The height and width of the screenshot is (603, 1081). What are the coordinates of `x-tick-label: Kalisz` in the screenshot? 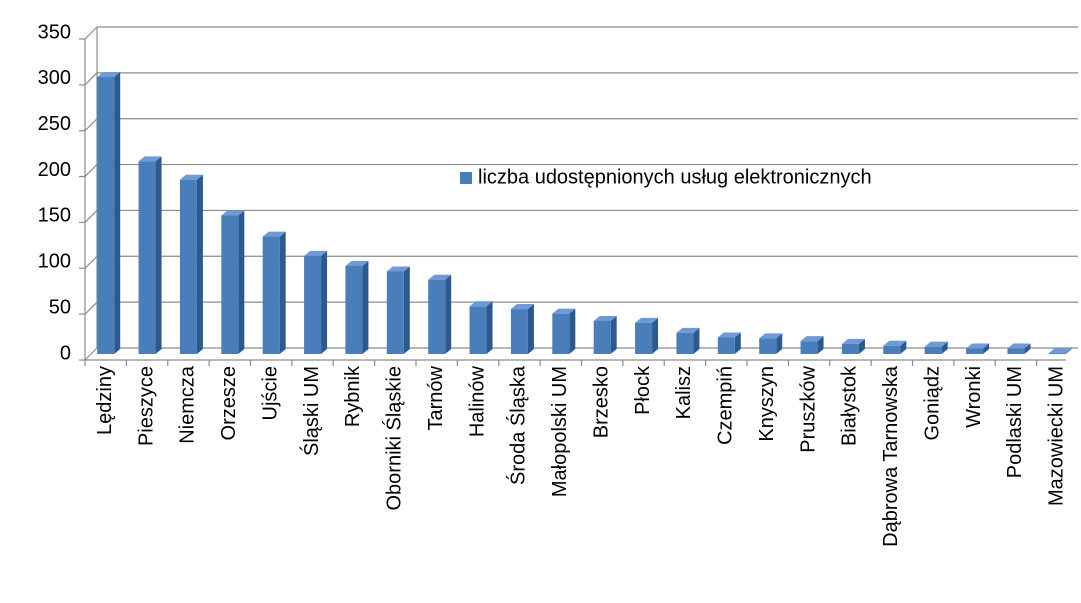 It's located at (684, 392).